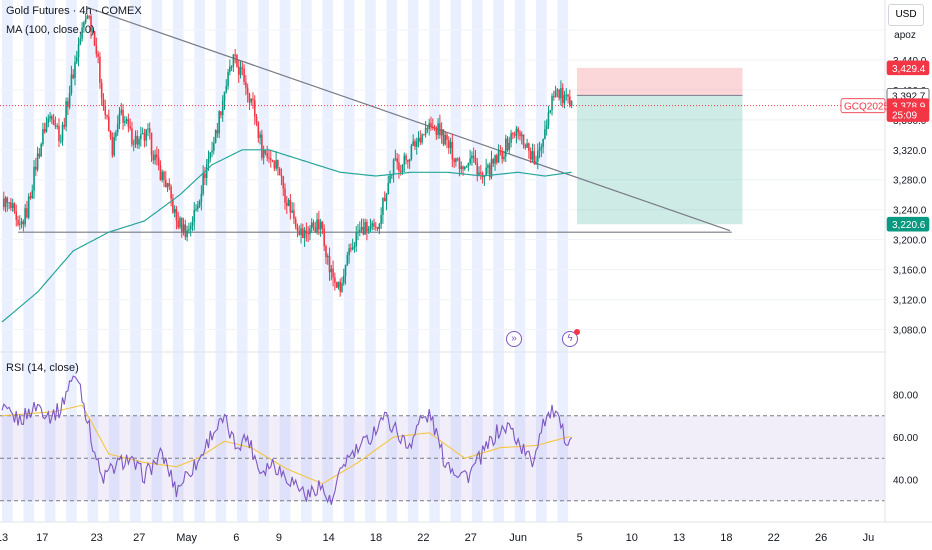 The width and height of the screenshot is (932, 550). I want to click on time-axis-label: 22, so click(423, 538).